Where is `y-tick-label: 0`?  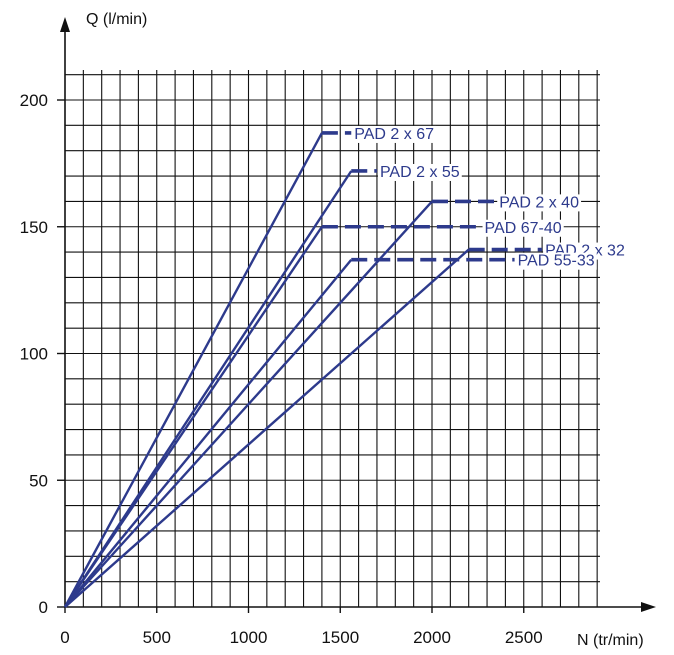
y-tick-label: 0 is located at coordinates (43, 607).